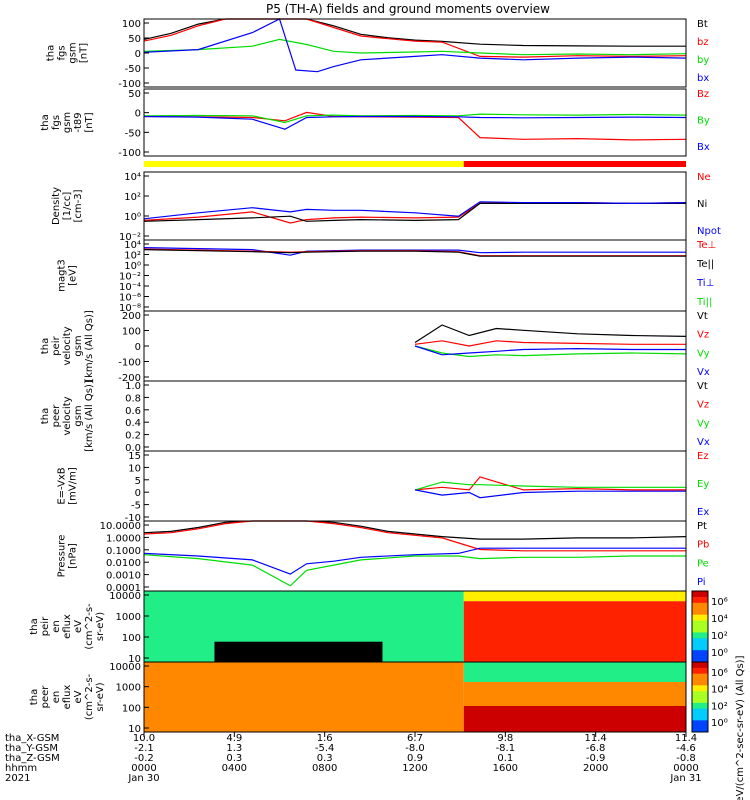 Image resolution: width=750 pixels, height=800 pixels. Describe the element at coordinates (415, 45) in the screenshot. I see `series-bx` at that location.